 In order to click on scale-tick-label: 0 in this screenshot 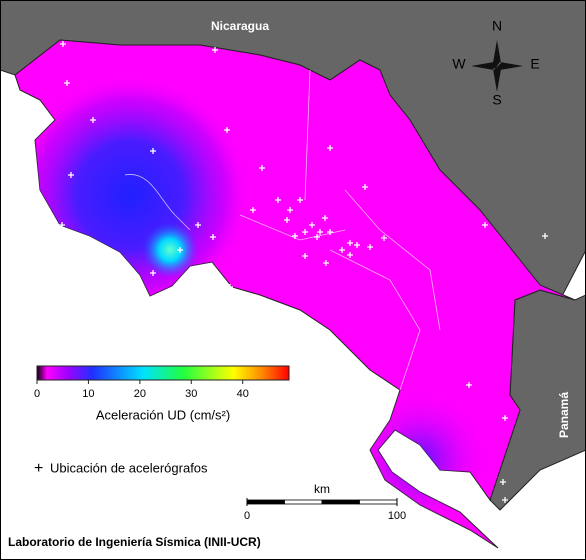, I will do `click(247, 516)`.